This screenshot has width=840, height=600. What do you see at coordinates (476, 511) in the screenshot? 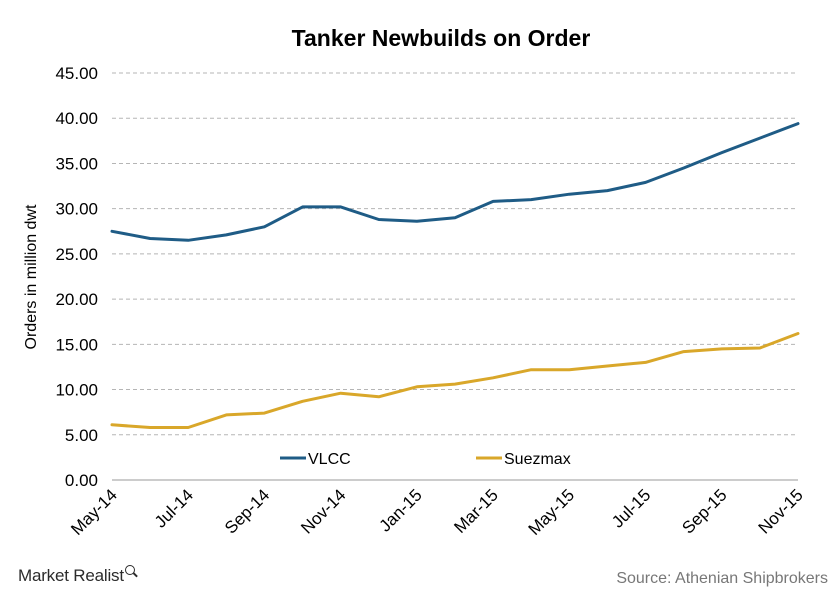
I see `x-tick-label: Mar-15` at bounding box center [476, 511].